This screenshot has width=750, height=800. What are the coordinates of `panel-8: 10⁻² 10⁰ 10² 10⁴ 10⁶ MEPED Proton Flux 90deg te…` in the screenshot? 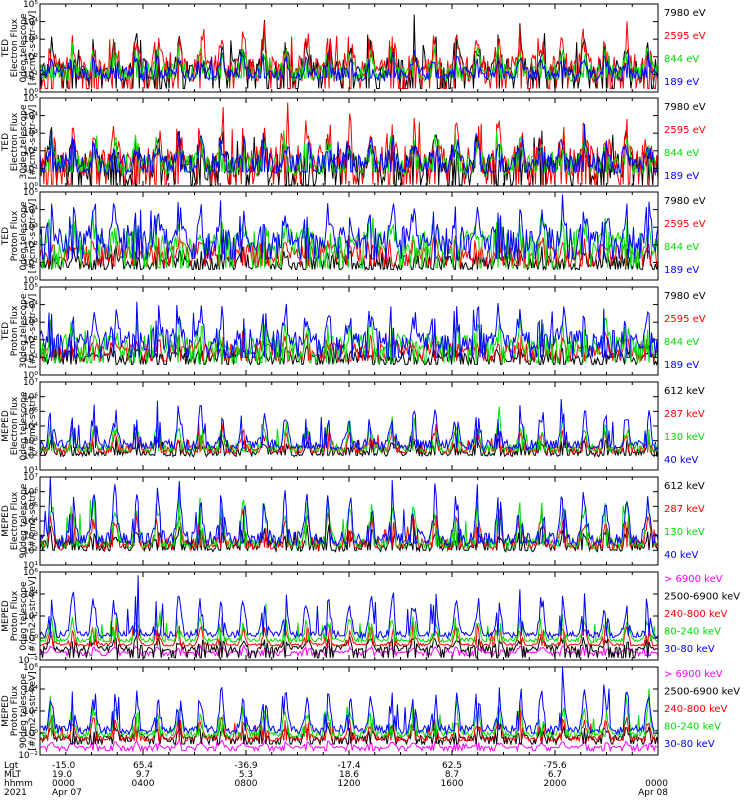 It's located at (370, 712).